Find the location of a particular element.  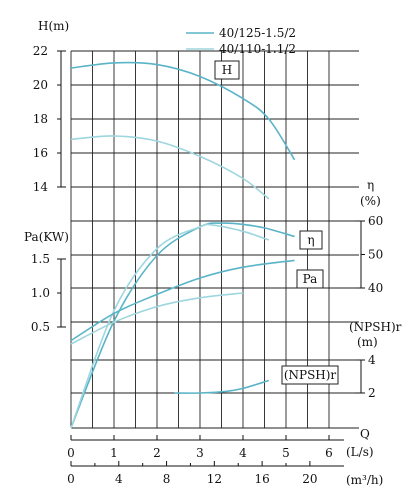

q-ls-tick-label: 5 is located at coordinates (286, 453).